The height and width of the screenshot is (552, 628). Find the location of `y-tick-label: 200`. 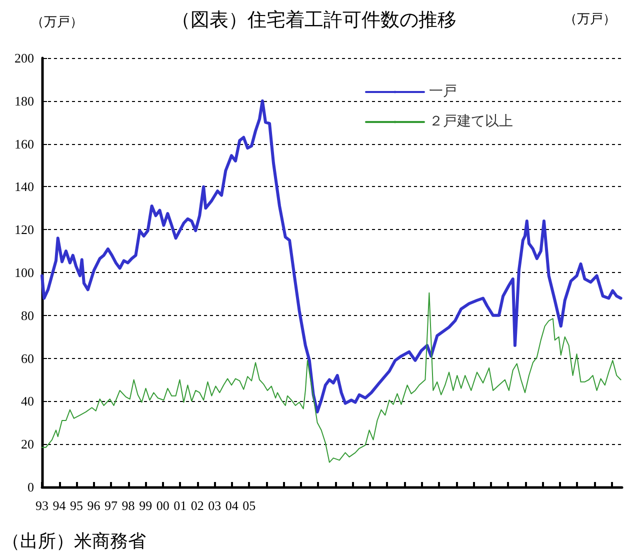

y-tick-label: 200 is located at coordinates (24, 58).